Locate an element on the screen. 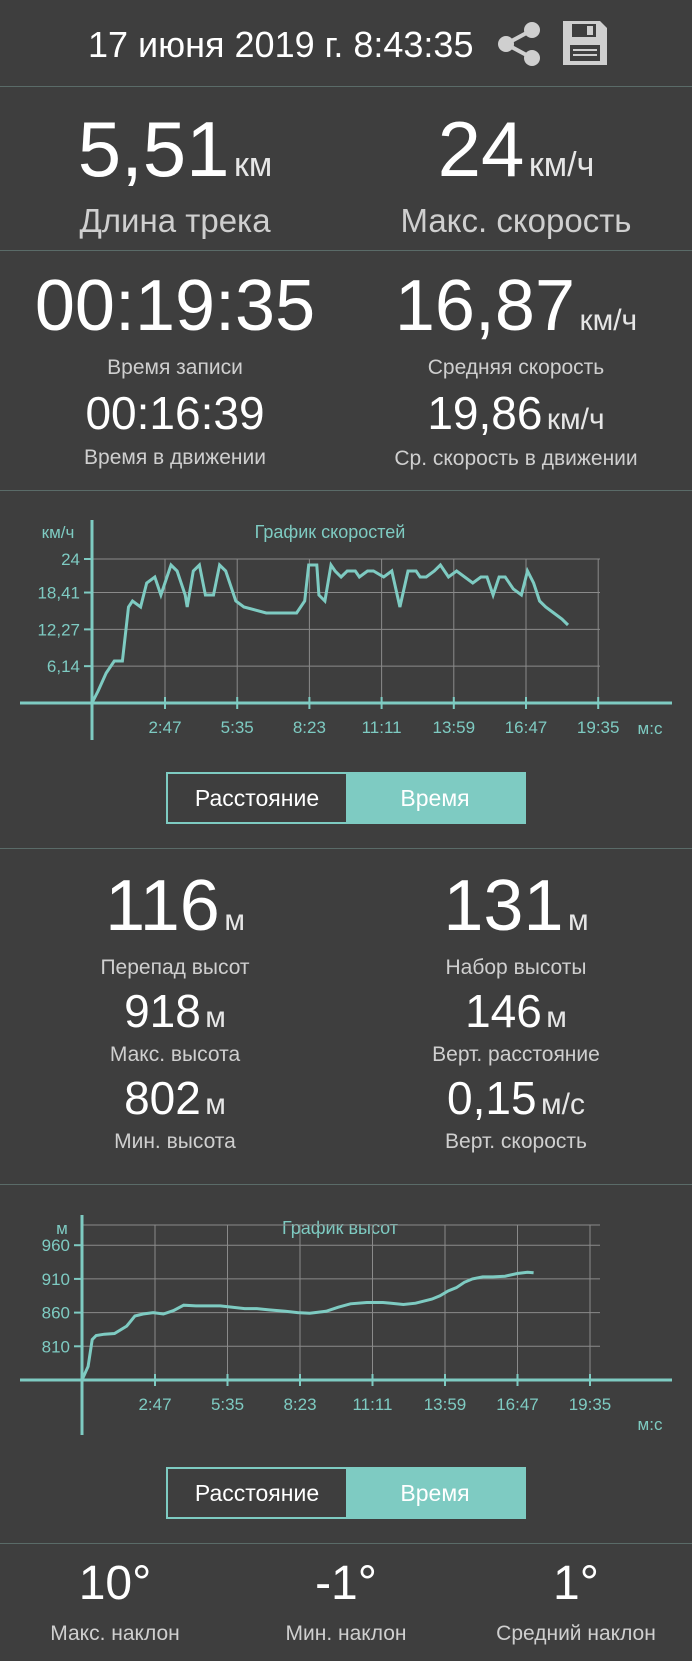 Image resolution: width=692 pixels, height=1661 pixels. speed-chart-ylabel: км/ч is located at coordinates (58, 532).